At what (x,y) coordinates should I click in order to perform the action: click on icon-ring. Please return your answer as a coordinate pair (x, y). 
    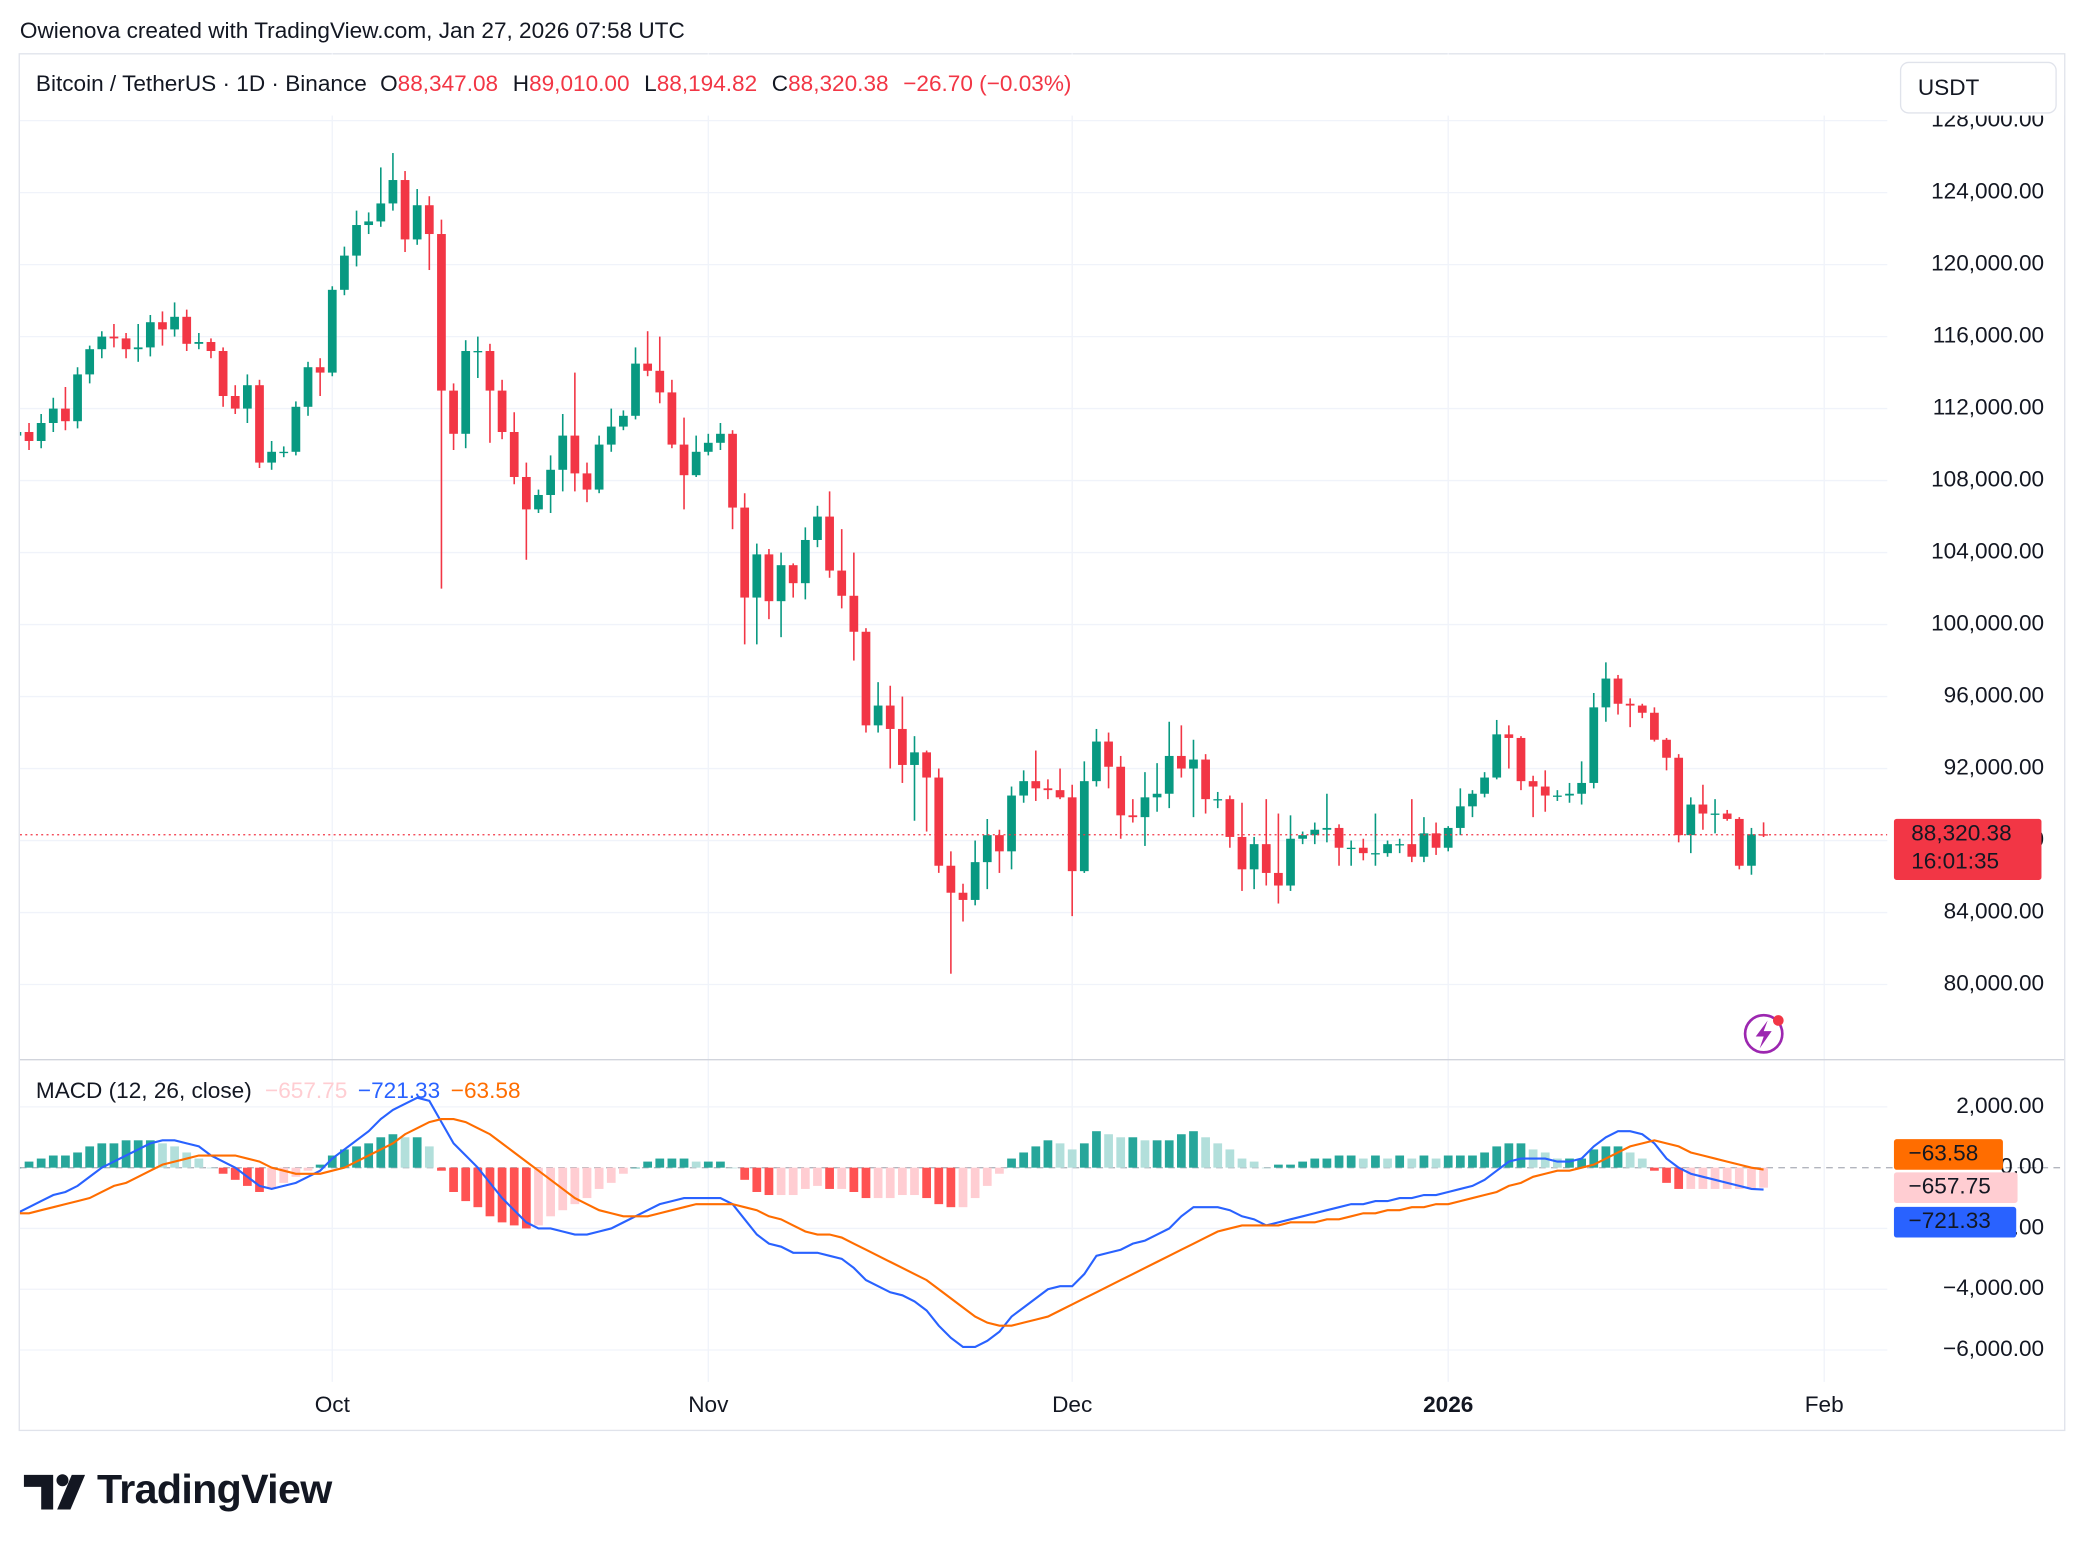
    Looking at the image, I should click on (1763, 1033).